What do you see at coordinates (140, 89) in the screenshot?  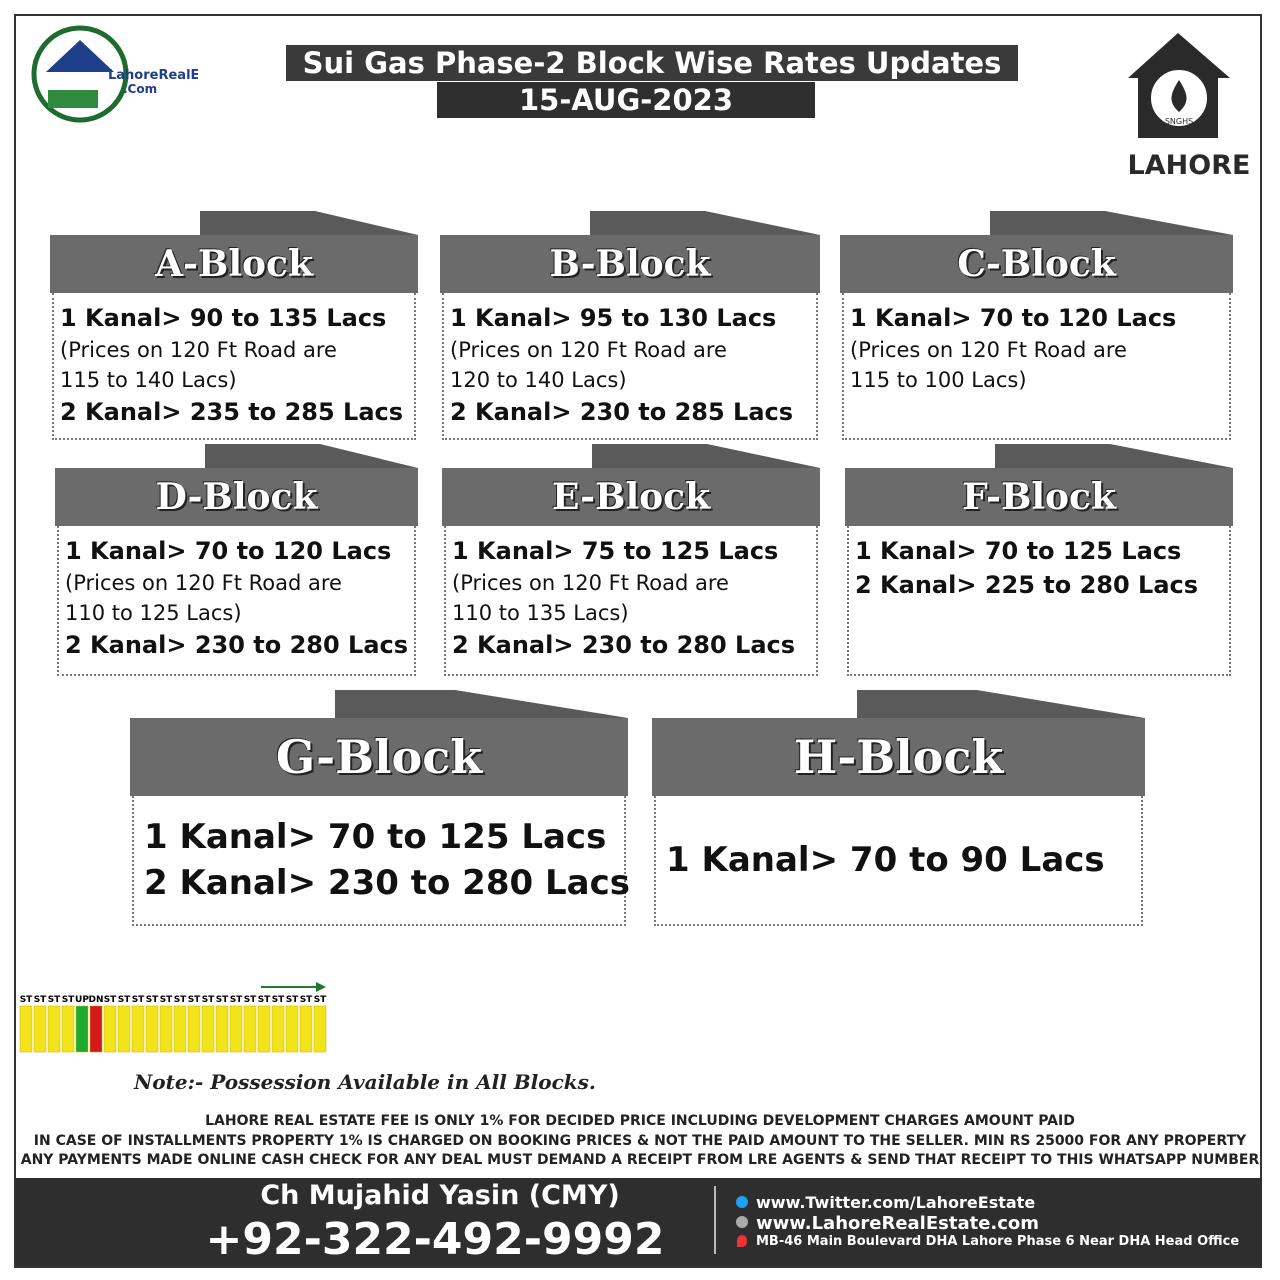 I see `logo-sub: .Com` at bounding box center [140, 89].